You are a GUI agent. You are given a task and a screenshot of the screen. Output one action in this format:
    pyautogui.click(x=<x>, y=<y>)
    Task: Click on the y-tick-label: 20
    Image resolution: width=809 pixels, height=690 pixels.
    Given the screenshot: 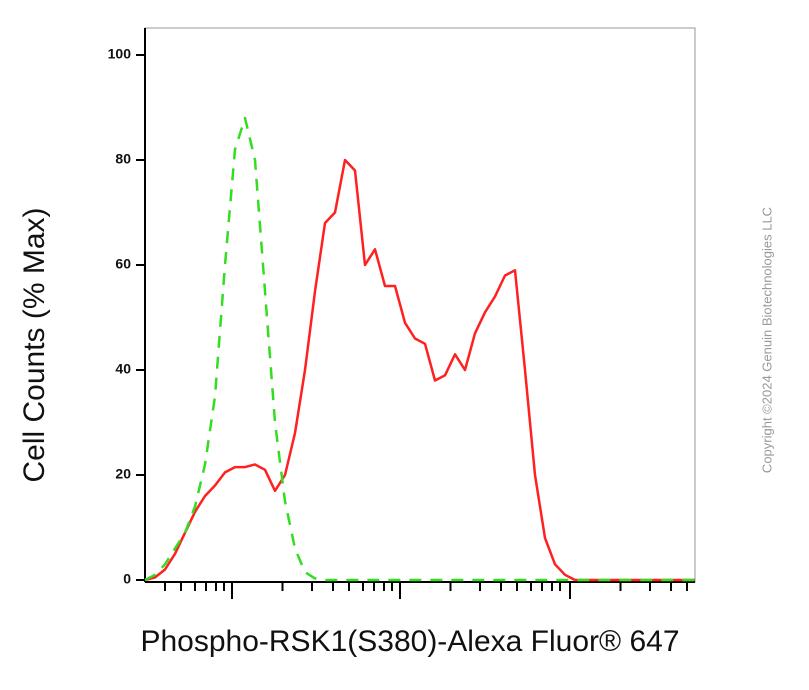 What is the action you would take?
    pyautogui.click(x=123, y=474)
    